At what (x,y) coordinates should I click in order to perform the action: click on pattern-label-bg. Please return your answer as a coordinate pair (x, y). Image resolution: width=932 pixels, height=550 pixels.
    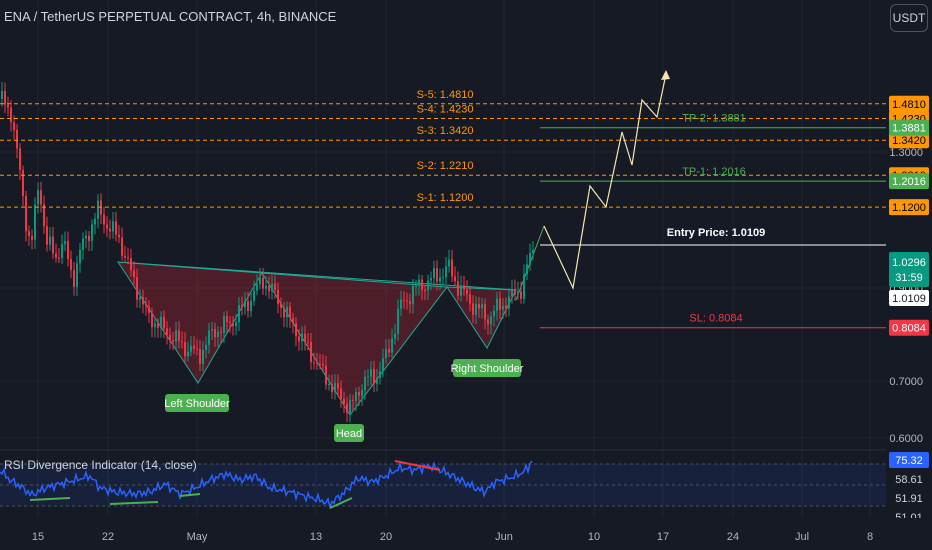
    Looking at the image, I should click on (197, 403).